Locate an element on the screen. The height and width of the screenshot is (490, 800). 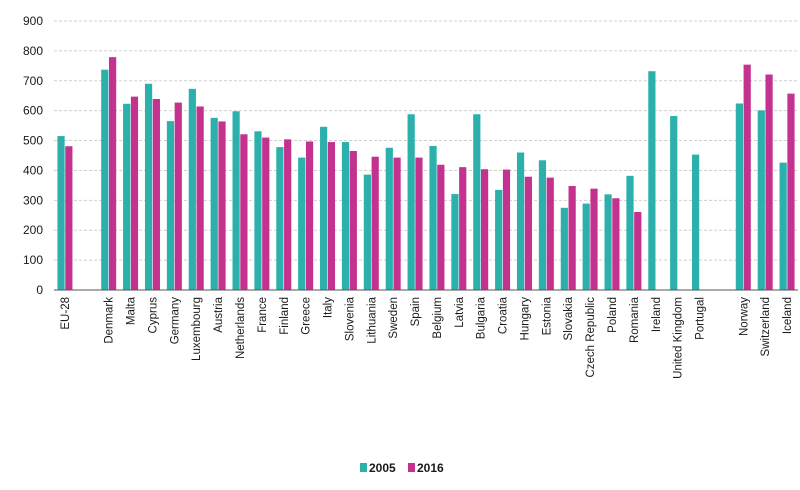
y-tick-label: 300 is located at coordinates (33, 200).